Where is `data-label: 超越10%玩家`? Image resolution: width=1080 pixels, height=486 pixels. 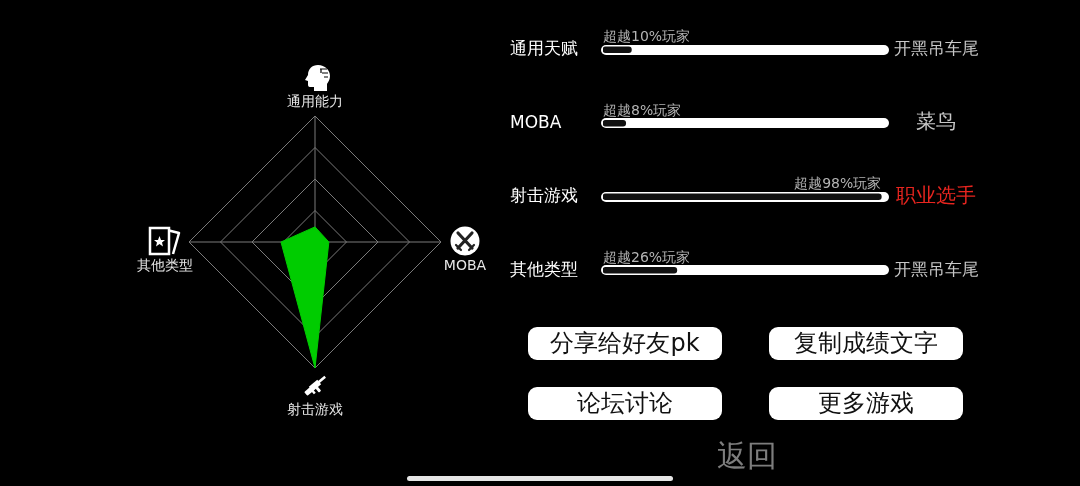
data-label: 超越10%玩家 is located at coordinates (647, 36).